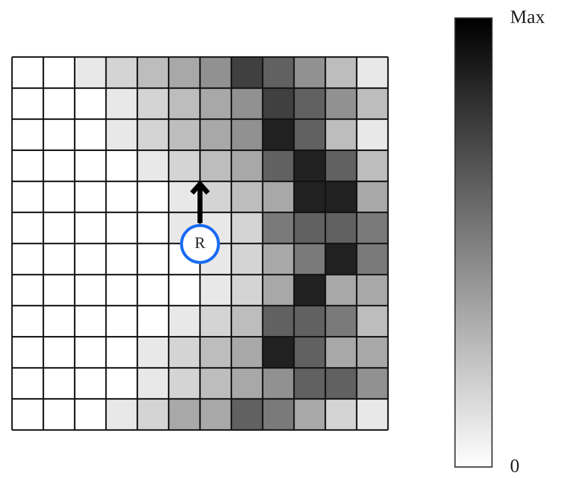 The height and width of the screenshot is (478, 566). I want to click on color-bar-label: 0, so click(515, 466).